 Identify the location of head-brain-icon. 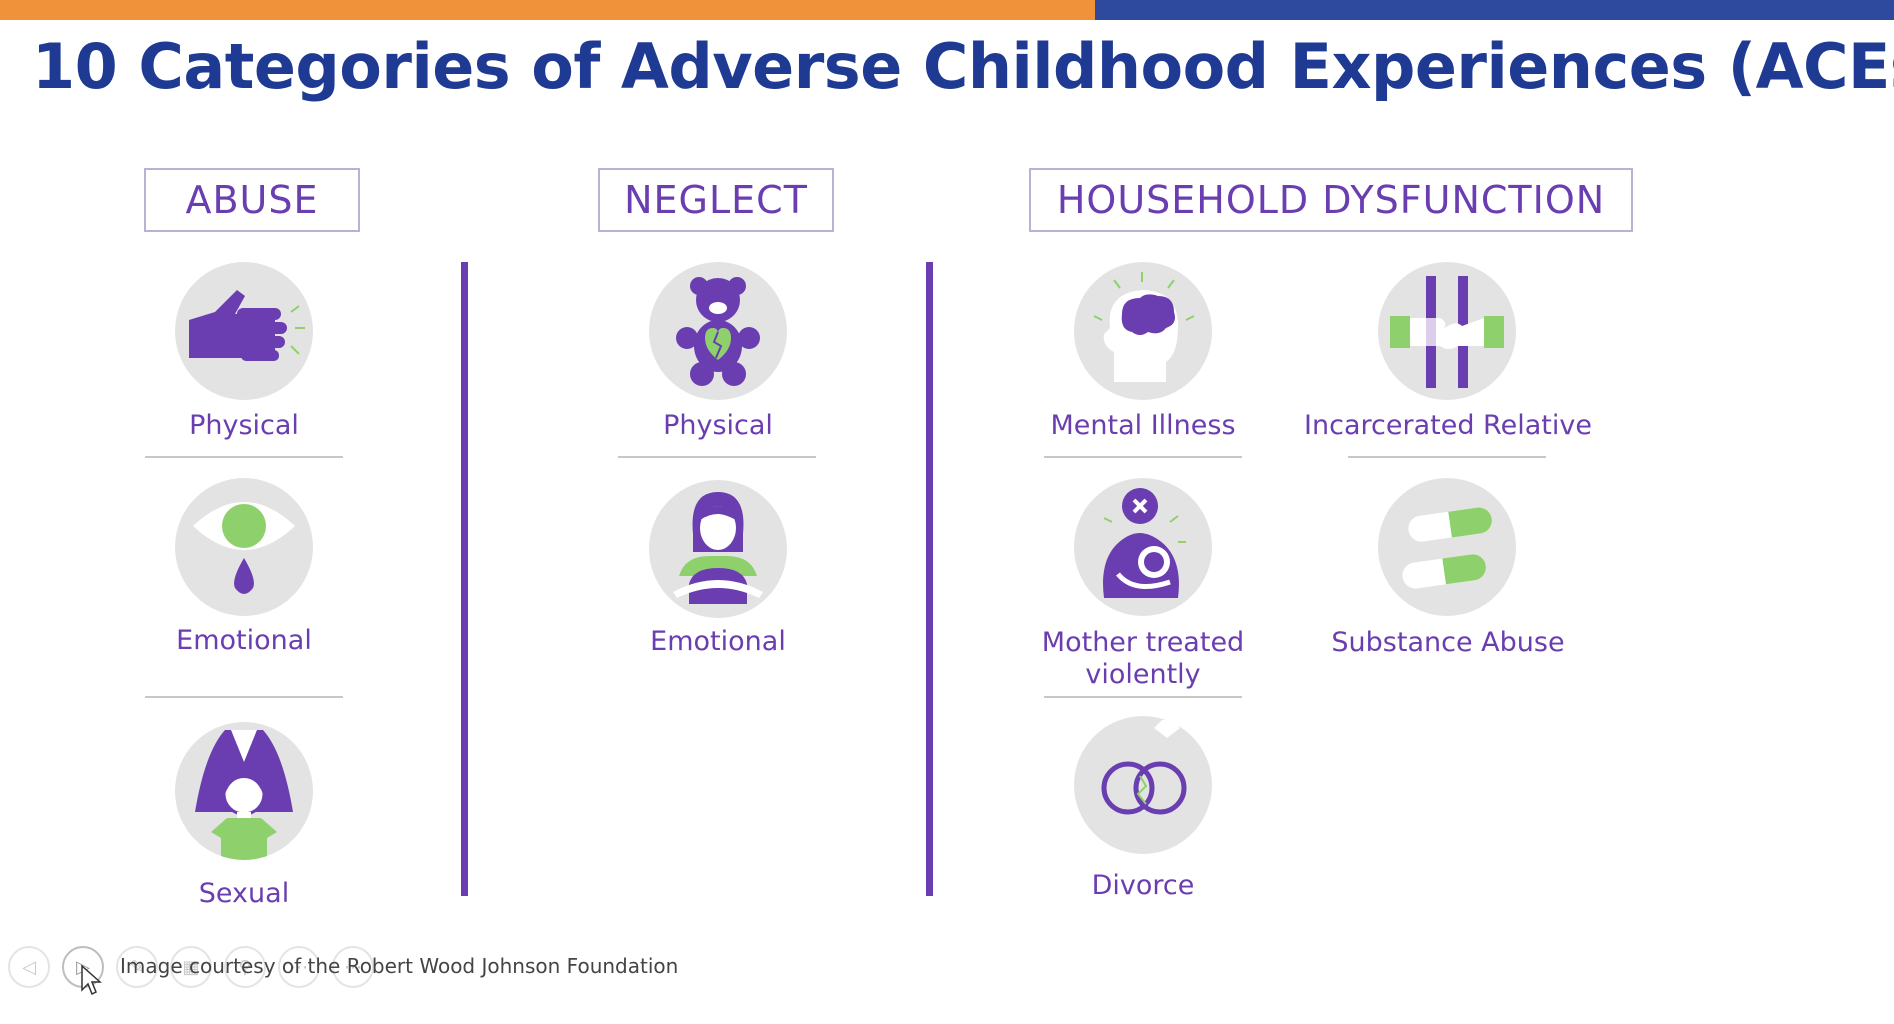
(1143, 331).